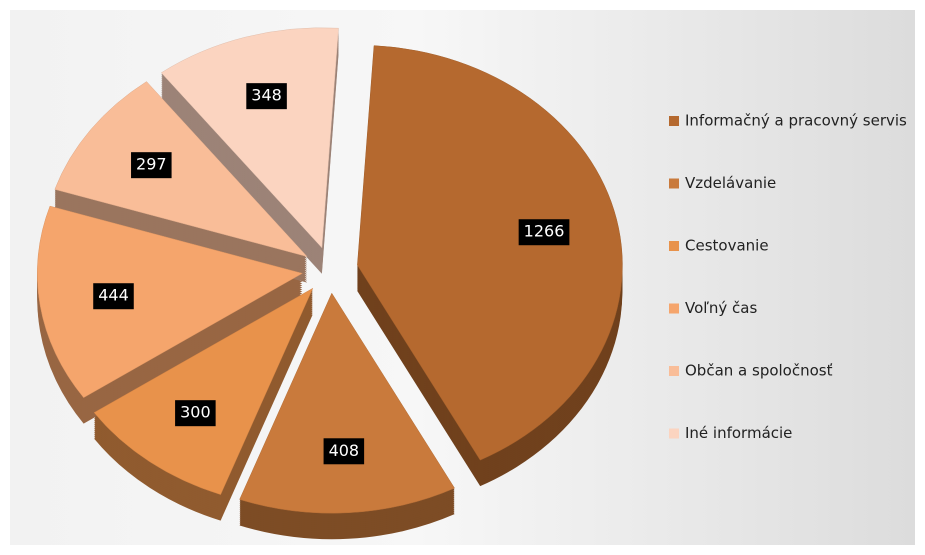  Describe the element at coordinates (796, 121) in the screenshot. I see `legend-label: Informačný a pracovný servis` at that location.